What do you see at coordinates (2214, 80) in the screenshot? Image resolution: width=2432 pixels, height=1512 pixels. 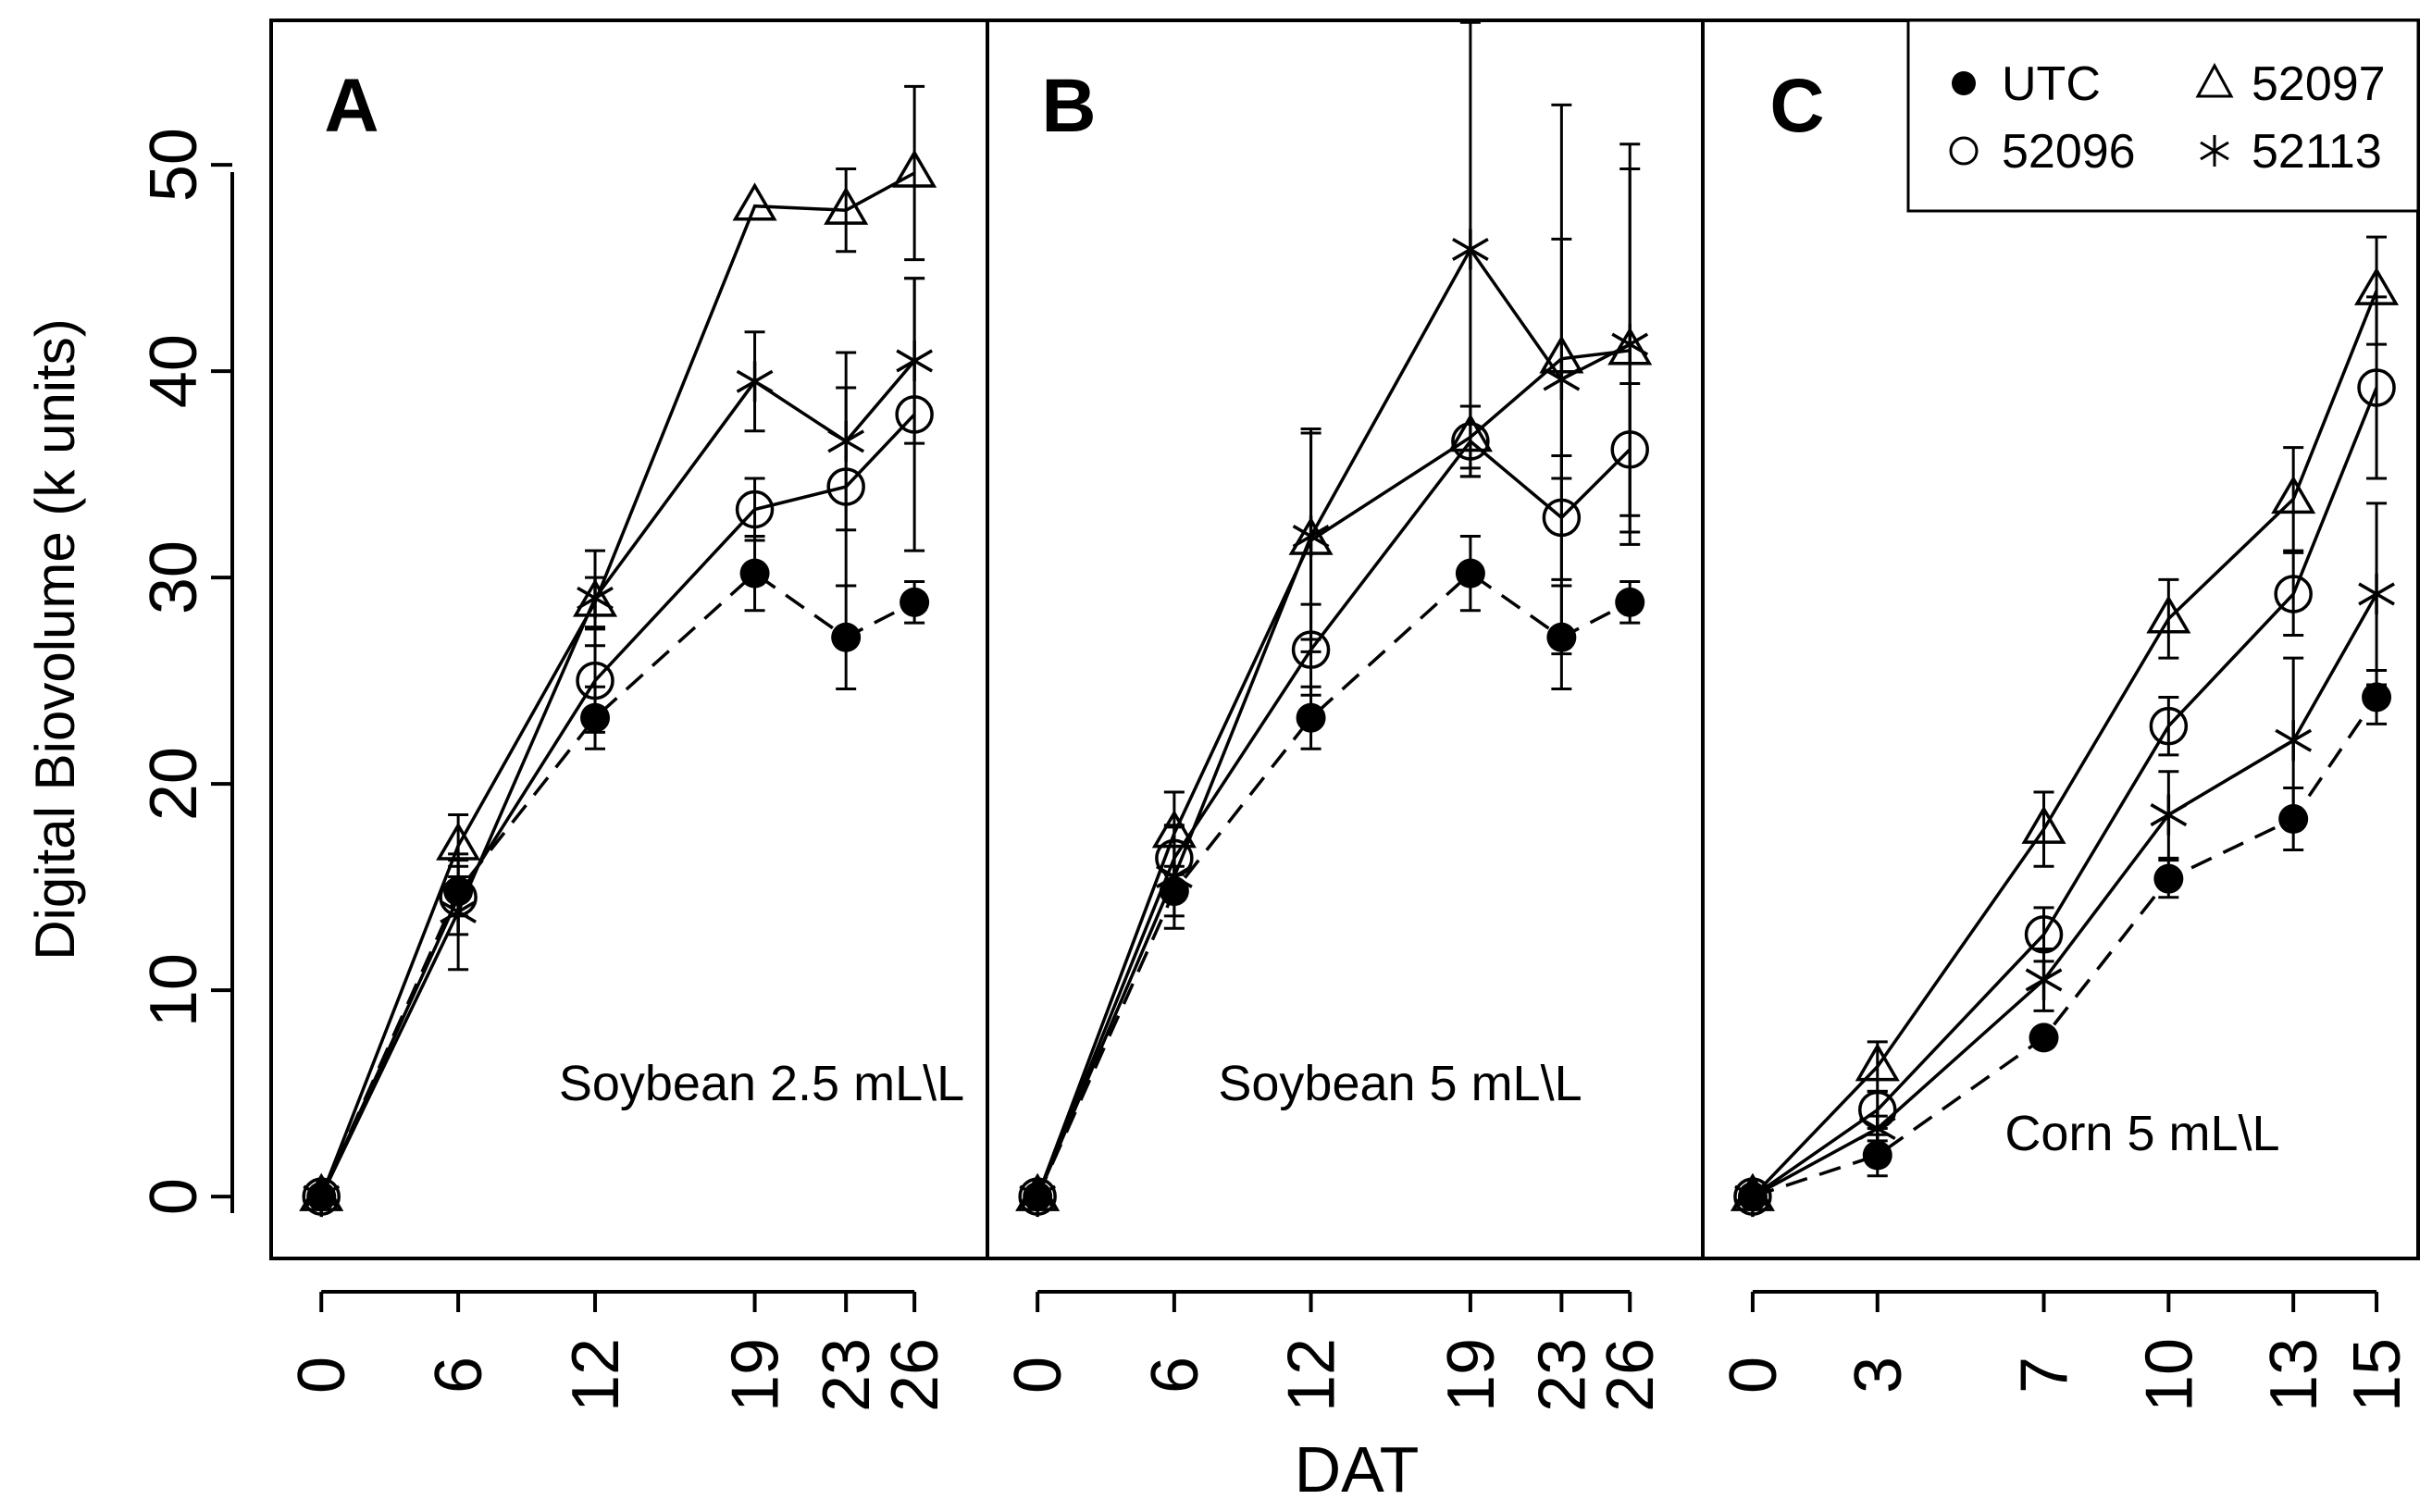 I see `triangle-icon` at bounding box center [2214, 80].